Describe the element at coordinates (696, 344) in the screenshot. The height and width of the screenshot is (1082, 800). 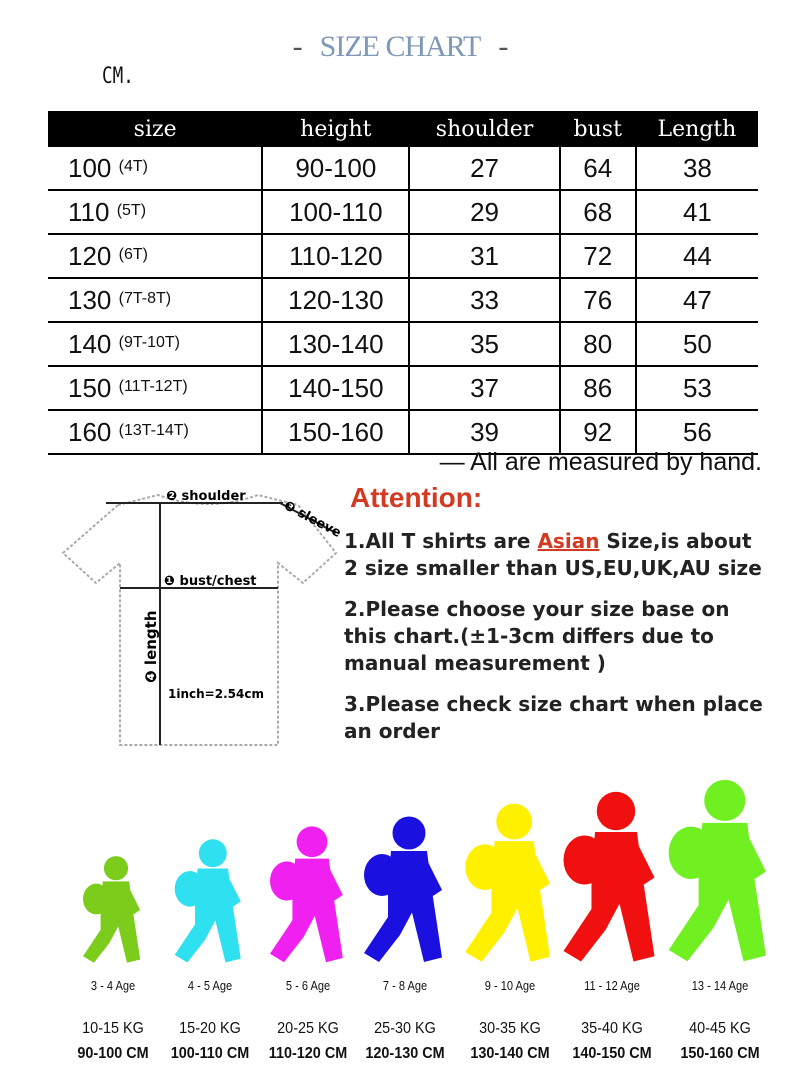
I see `cell-length: 50` at that location.